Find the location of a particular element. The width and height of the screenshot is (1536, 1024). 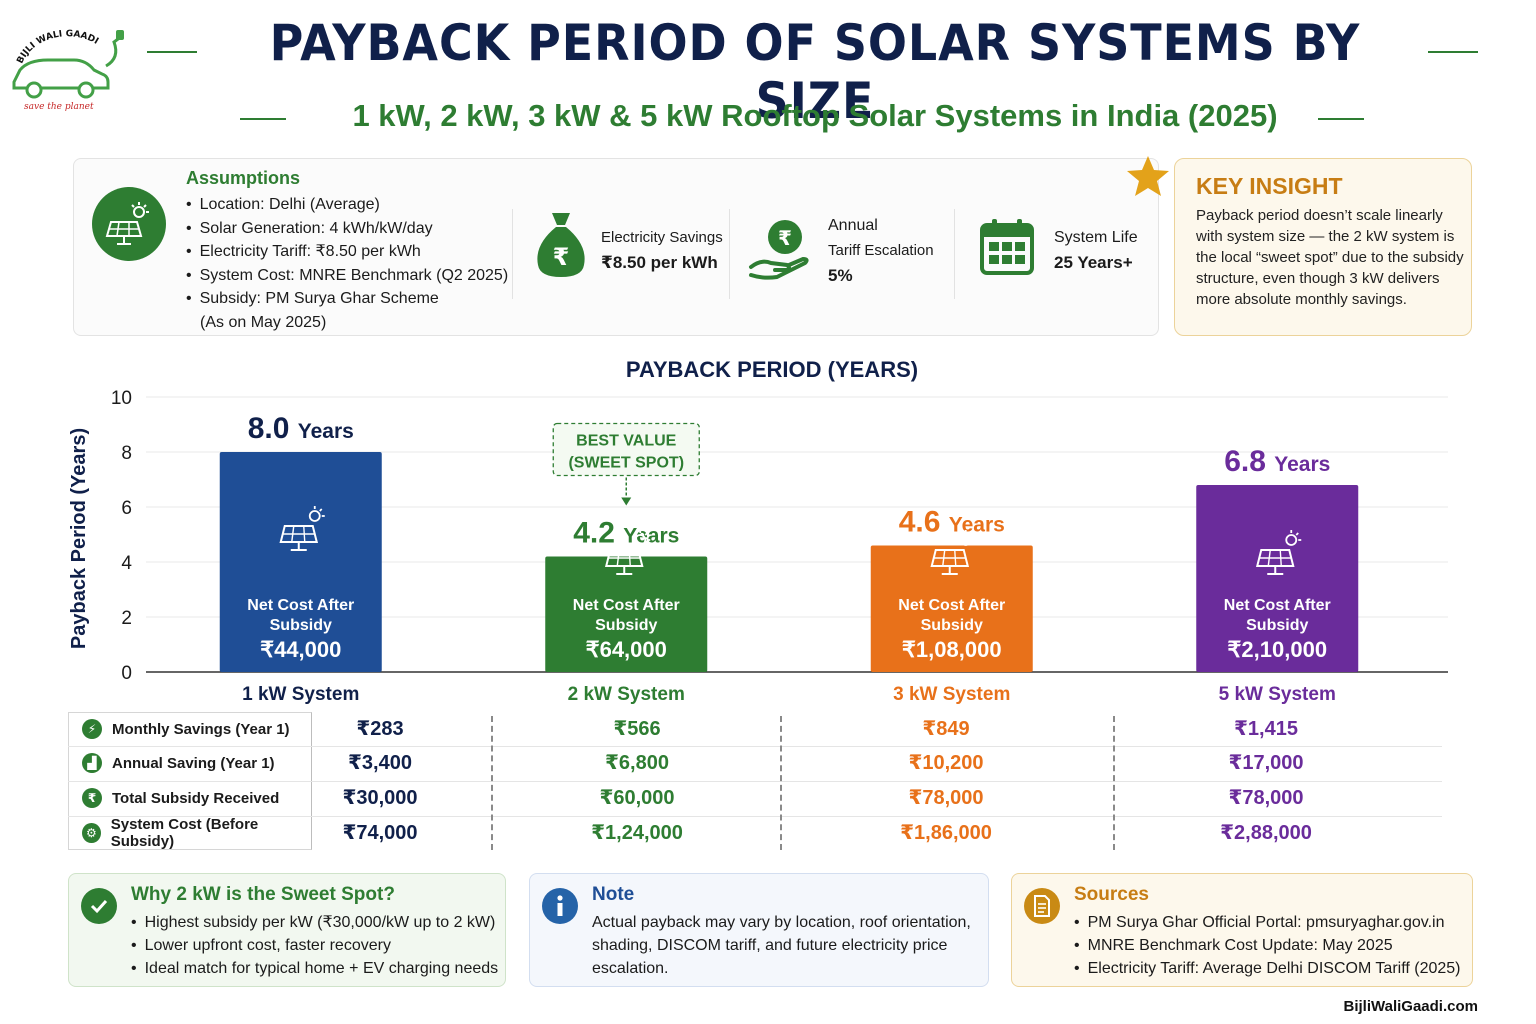

stat-value: 5% is located at coordinates (840, 275).